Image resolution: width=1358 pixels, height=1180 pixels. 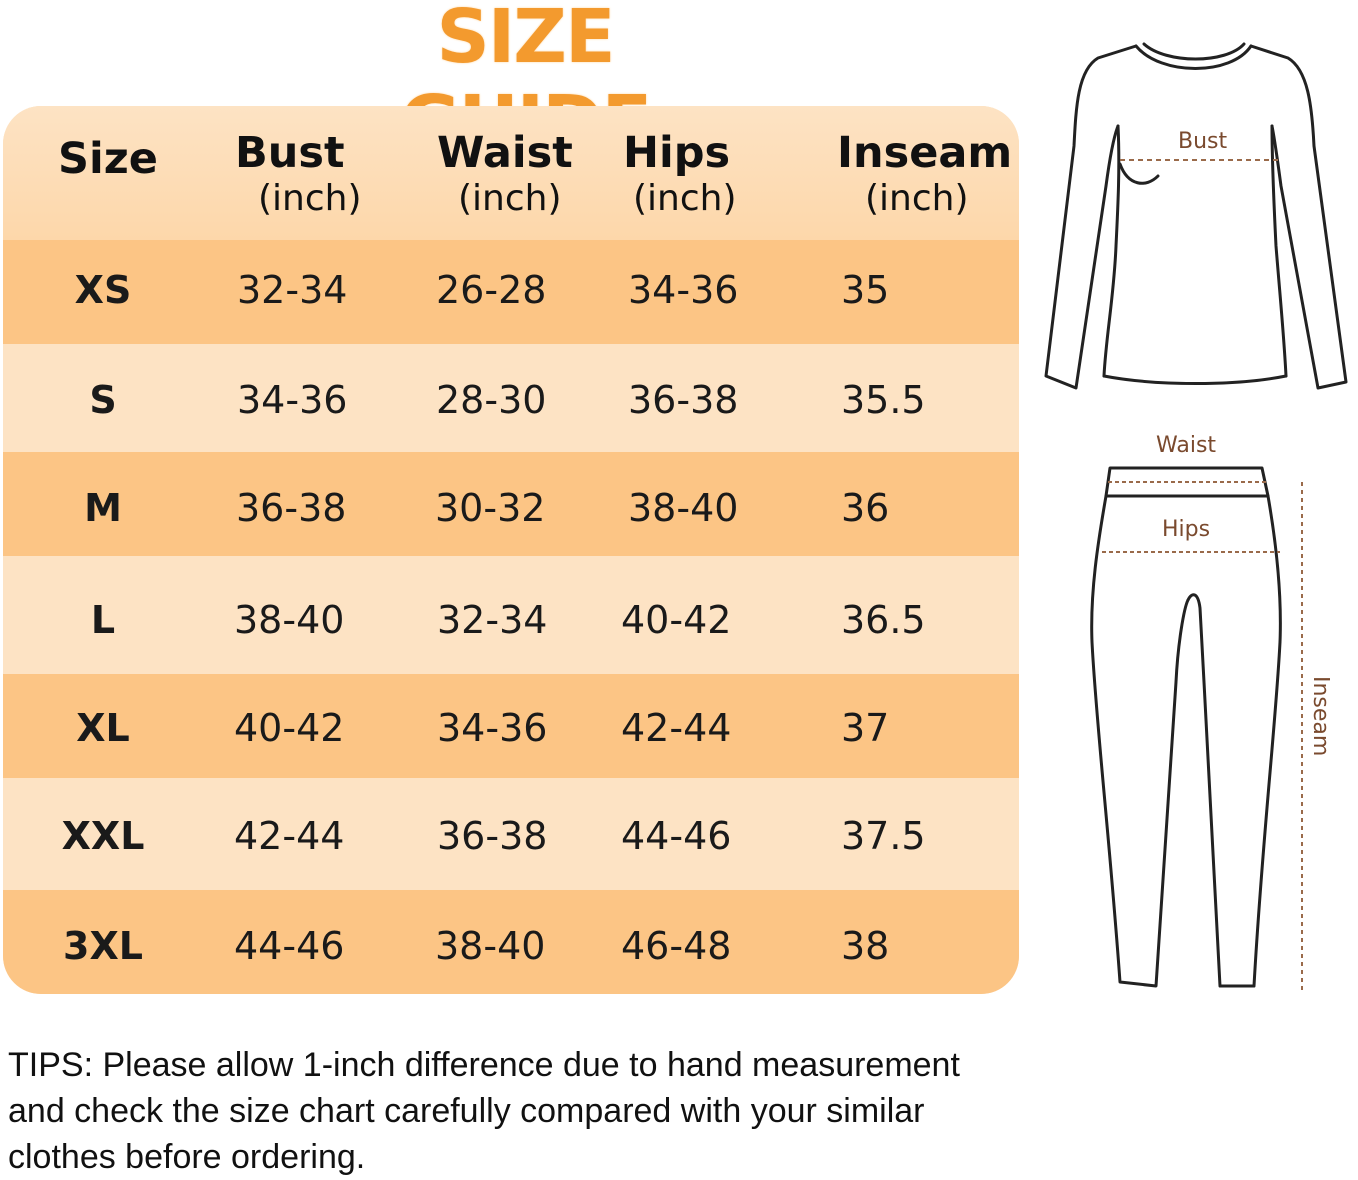 What do you see at coordinates (291, 508) in the screenshot?
I see `bust-cell: 36-38` at bounding box center [291, 508].